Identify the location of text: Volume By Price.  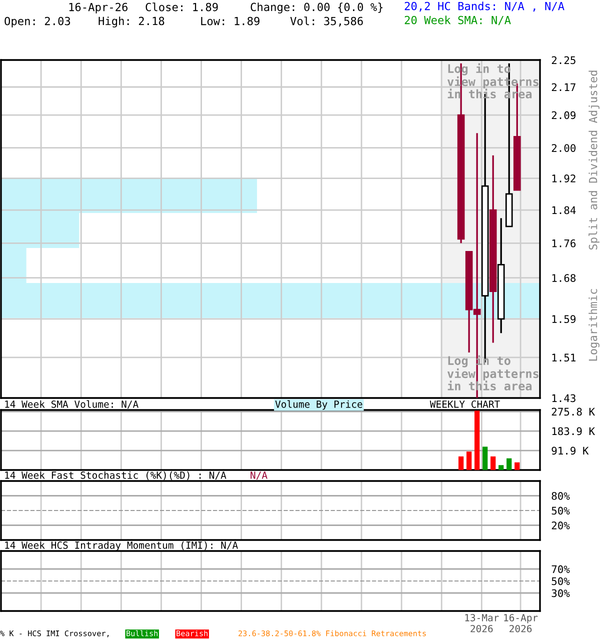
(318, 405).